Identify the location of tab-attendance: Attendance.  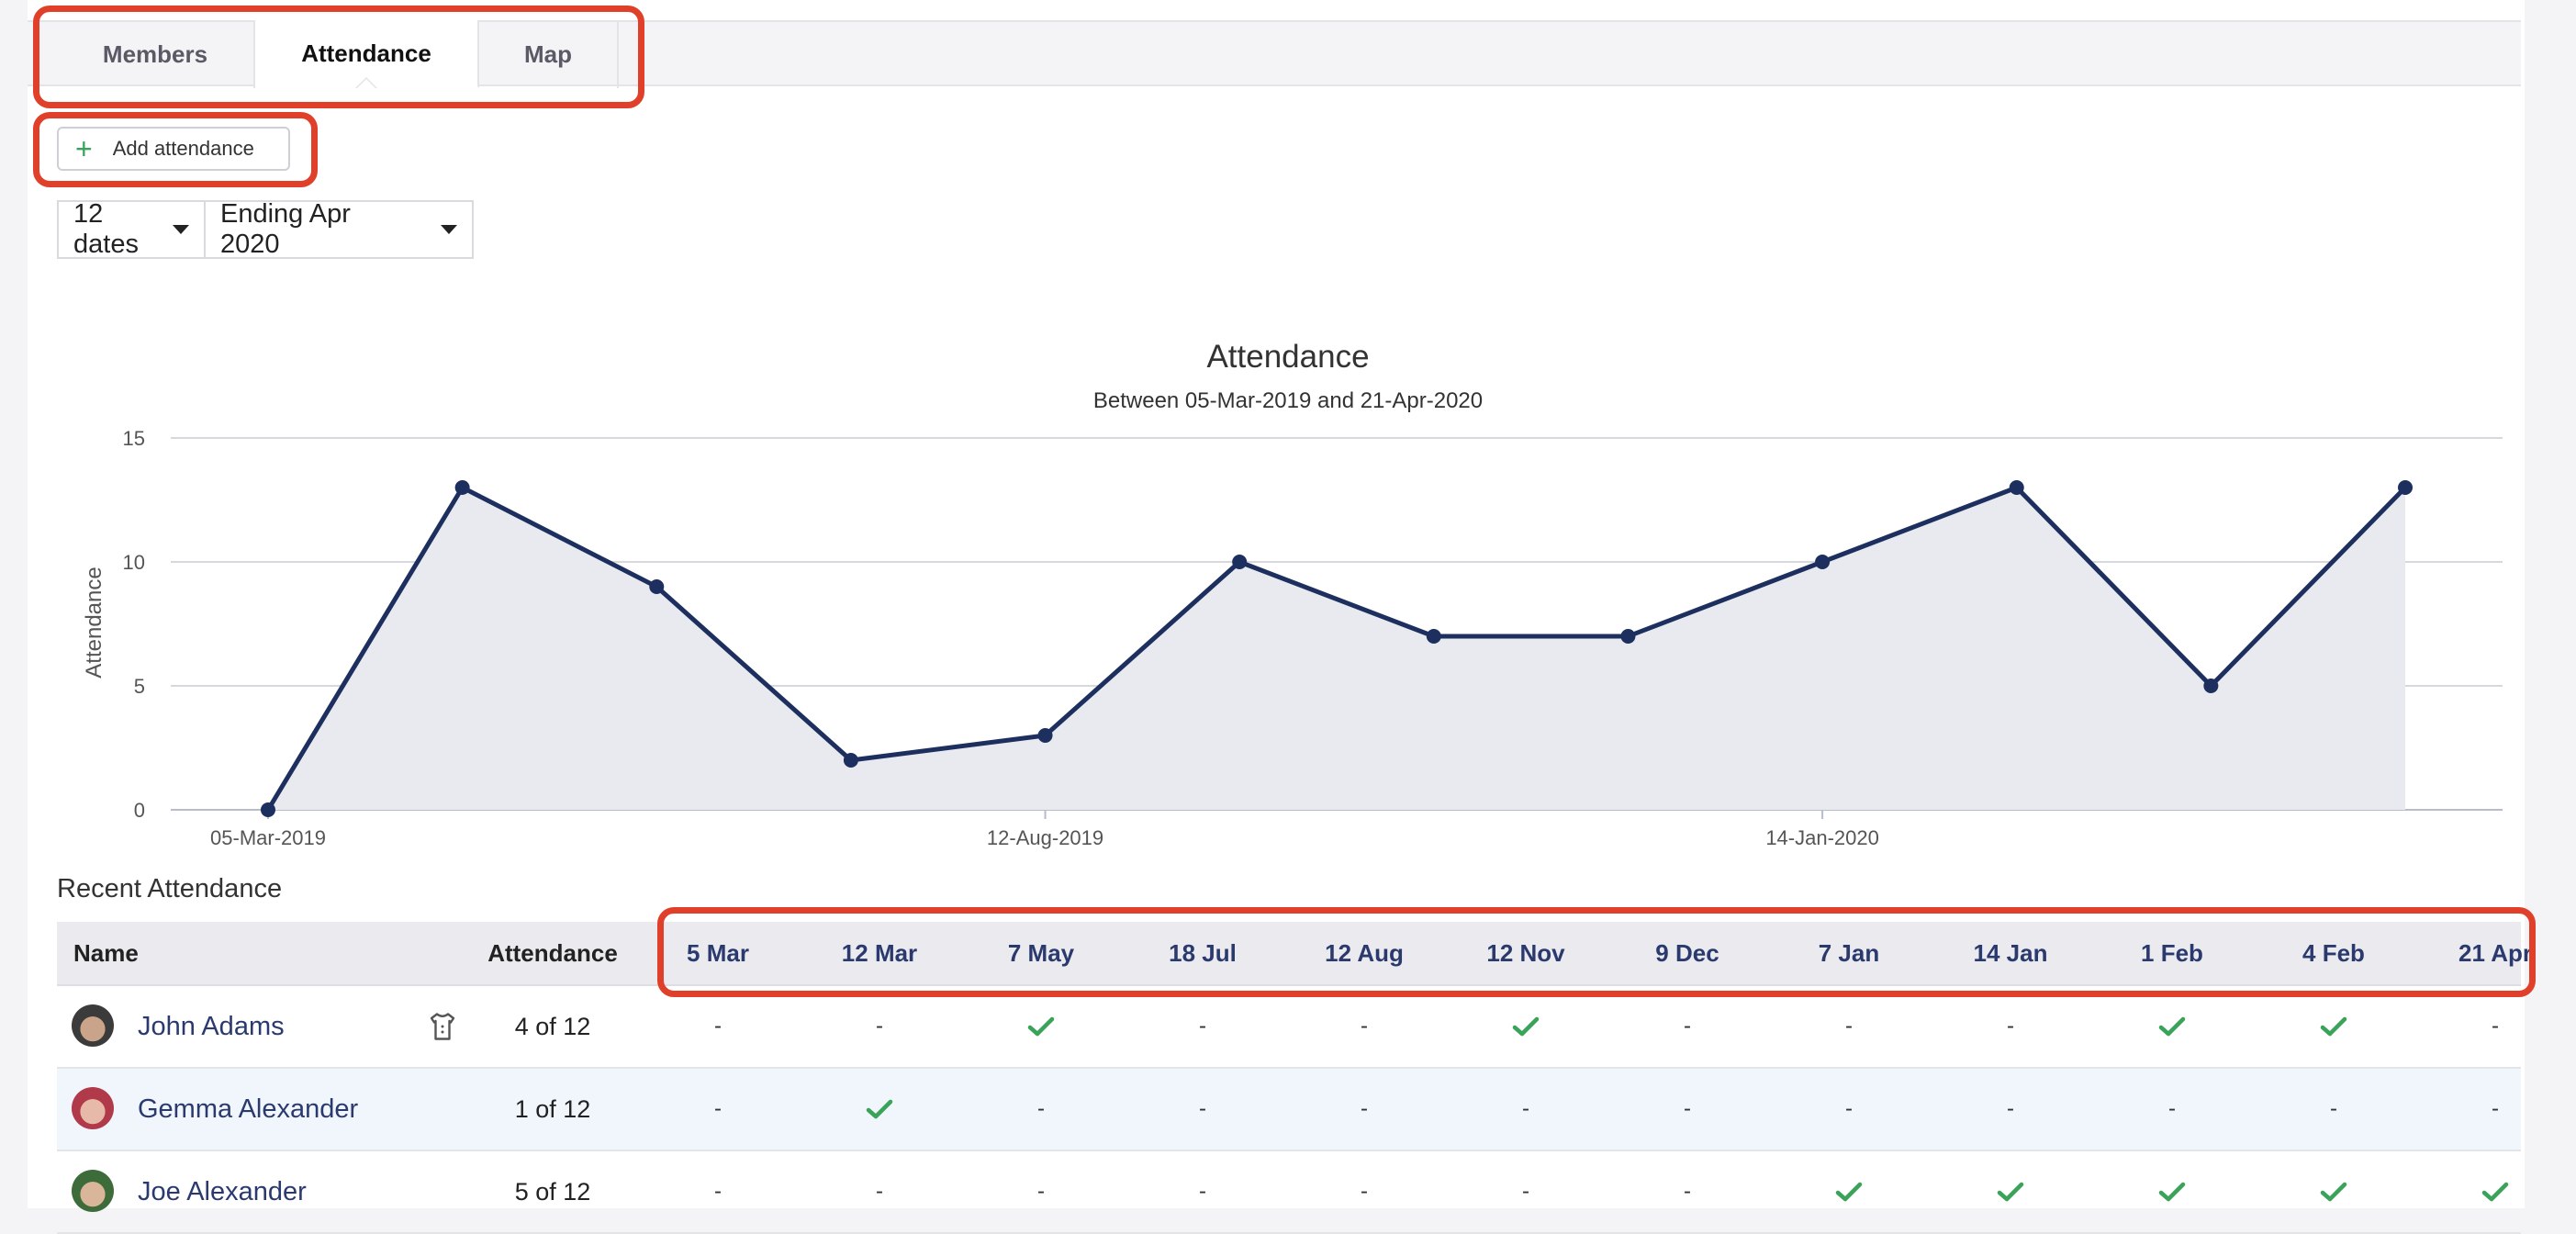
(367, 54).